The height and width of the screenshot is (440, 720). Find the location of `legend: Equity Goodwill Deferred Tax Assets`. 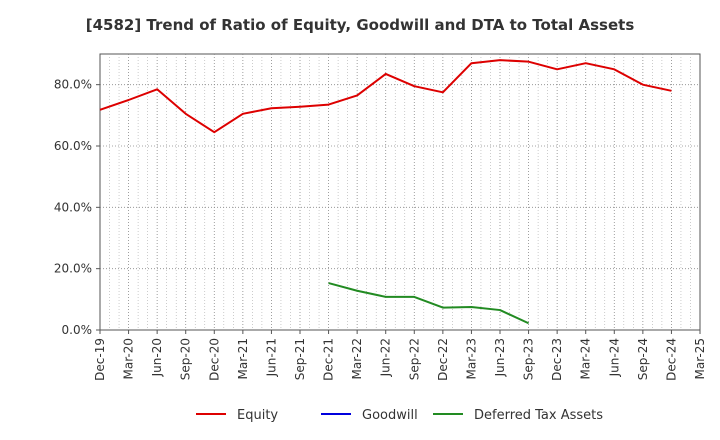

legend: Equity Goodwill Deferred Tax Assets is located at coordinates (399, 415).